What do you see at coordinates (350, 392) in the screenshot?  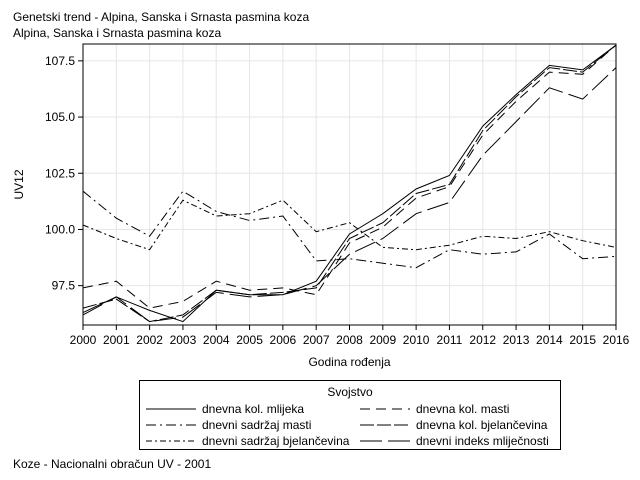 I see `legend-title: Svojstvo` at bounding box center [350, 392].